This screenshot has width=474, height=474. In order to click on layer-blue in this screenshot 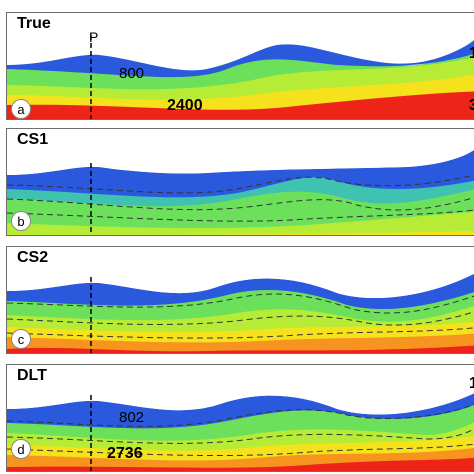, I will do `click(240, 42)`.